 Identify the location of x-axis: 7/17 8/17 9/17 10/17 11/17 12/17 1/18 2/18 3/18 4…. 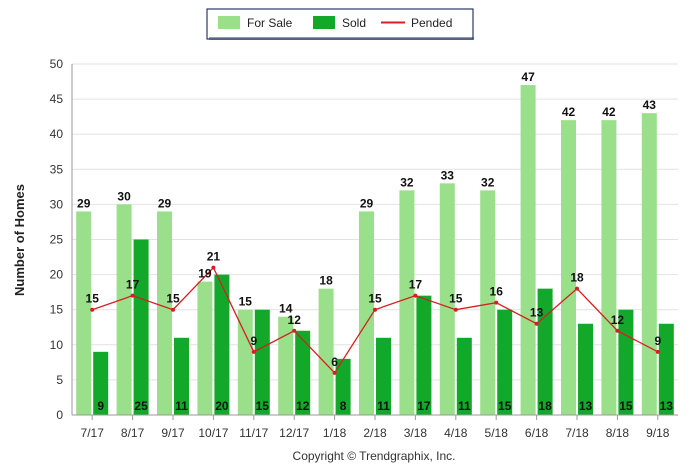
(375, 427).